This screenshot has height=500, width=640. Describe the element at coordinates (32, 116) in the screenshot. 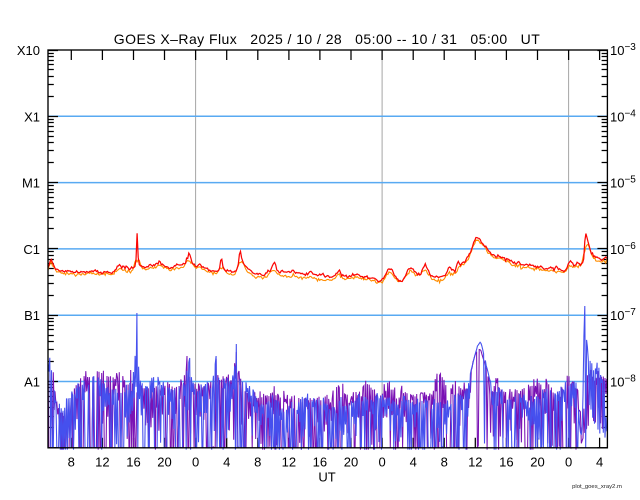

I see `svg-text: X1` at that location.